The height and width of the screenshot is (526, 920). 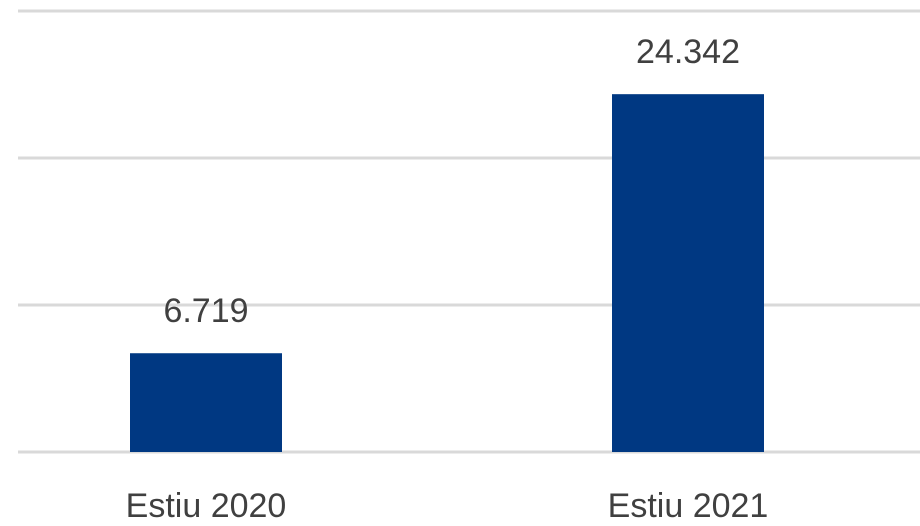 I want to click on data-label: 24.342, so click(x=688, y=52).